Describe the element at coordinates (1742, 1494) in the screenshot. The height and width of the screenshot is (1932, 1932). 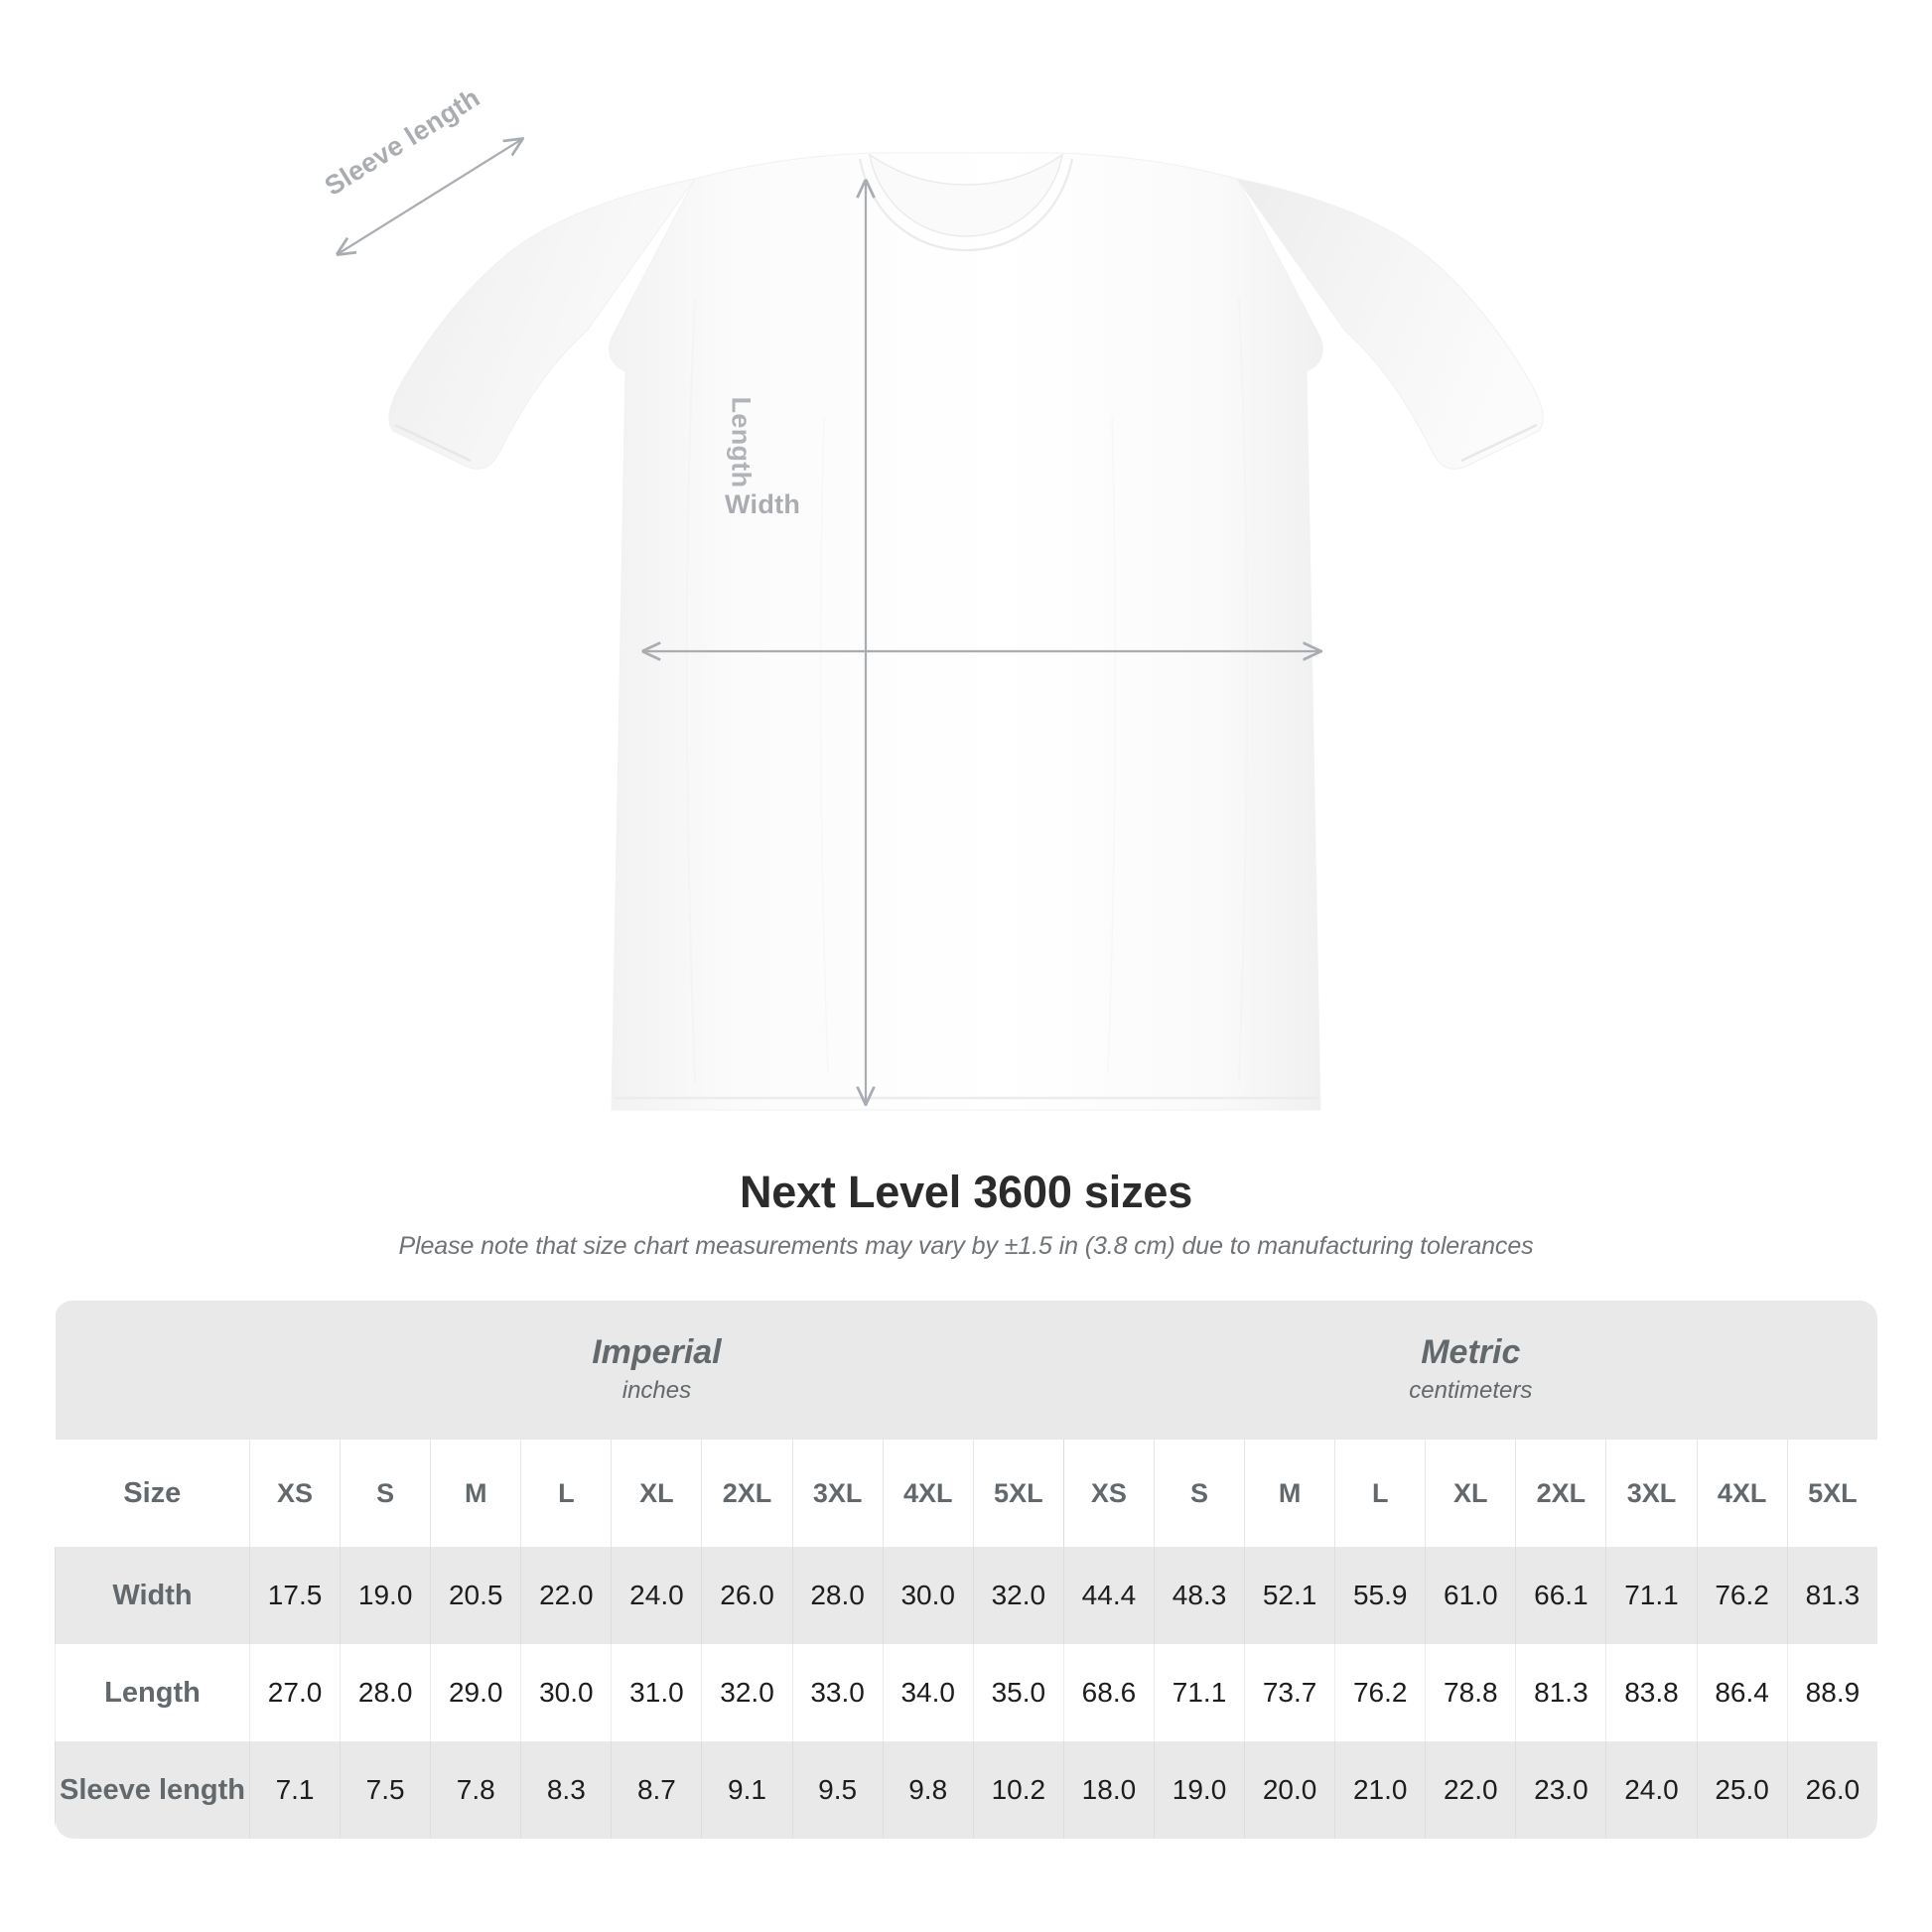
I see `size-col-metric-4xl: 4XL` at that location.